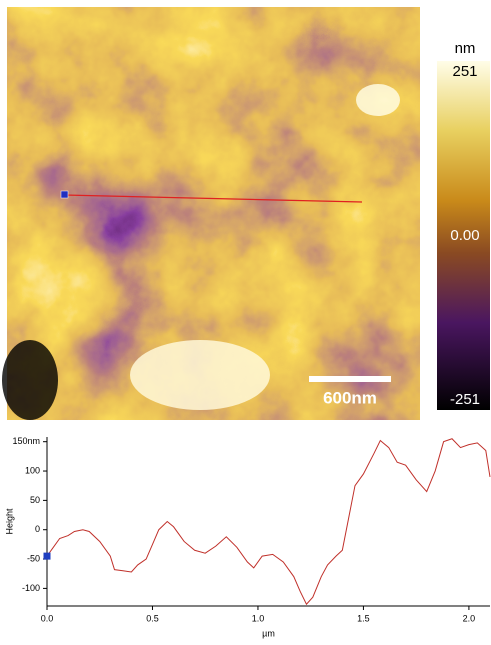  What do you see at coordinates (350, 379) in the screenshot?
I see `scale-bar` at bounding box center [350, 379].